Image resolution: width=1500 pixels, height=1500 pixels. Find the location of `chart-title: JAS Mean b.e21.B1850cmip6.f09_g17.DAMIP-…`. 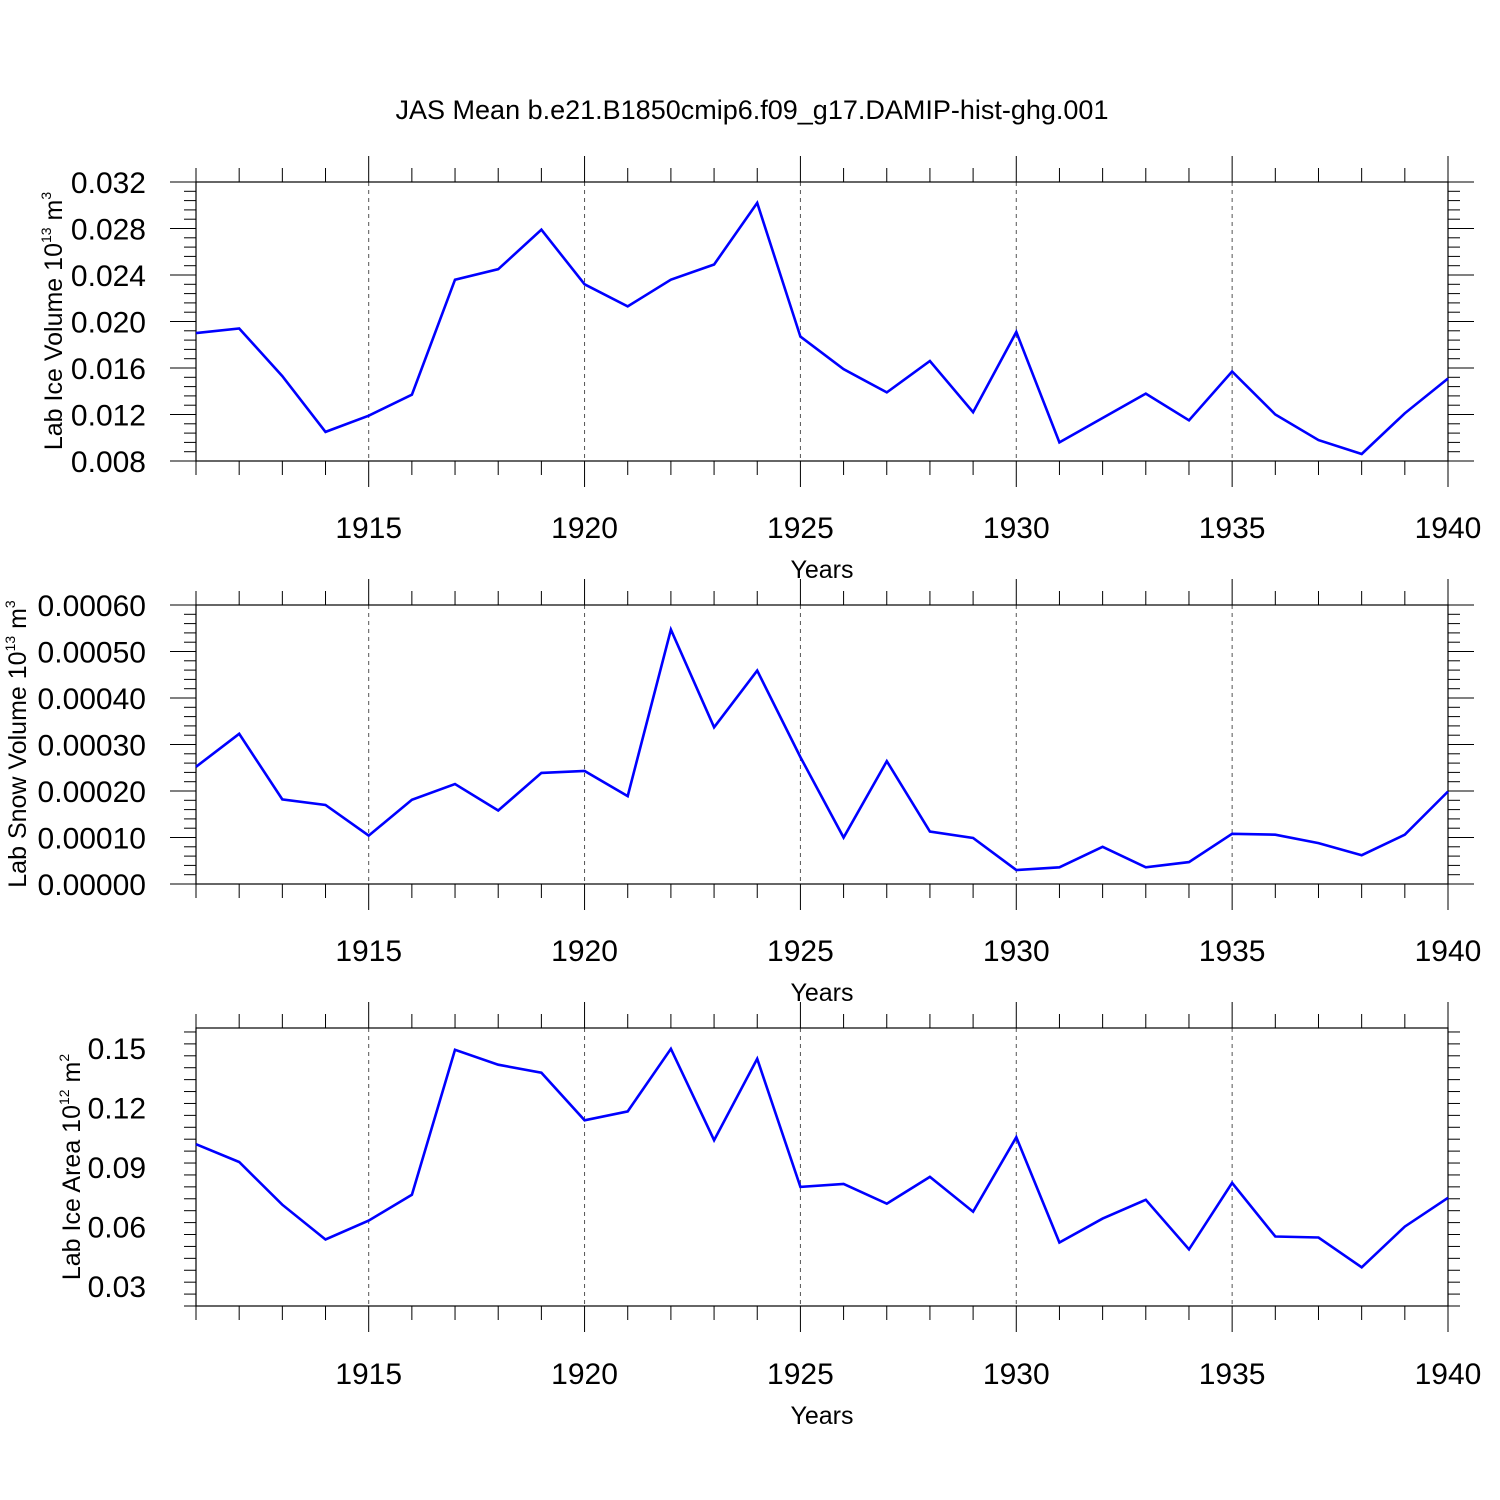

chart-title: JAS Mean b.e21.B1850cmip6.f09_g17.DAMIP-… is located at coordinates (752, 110).